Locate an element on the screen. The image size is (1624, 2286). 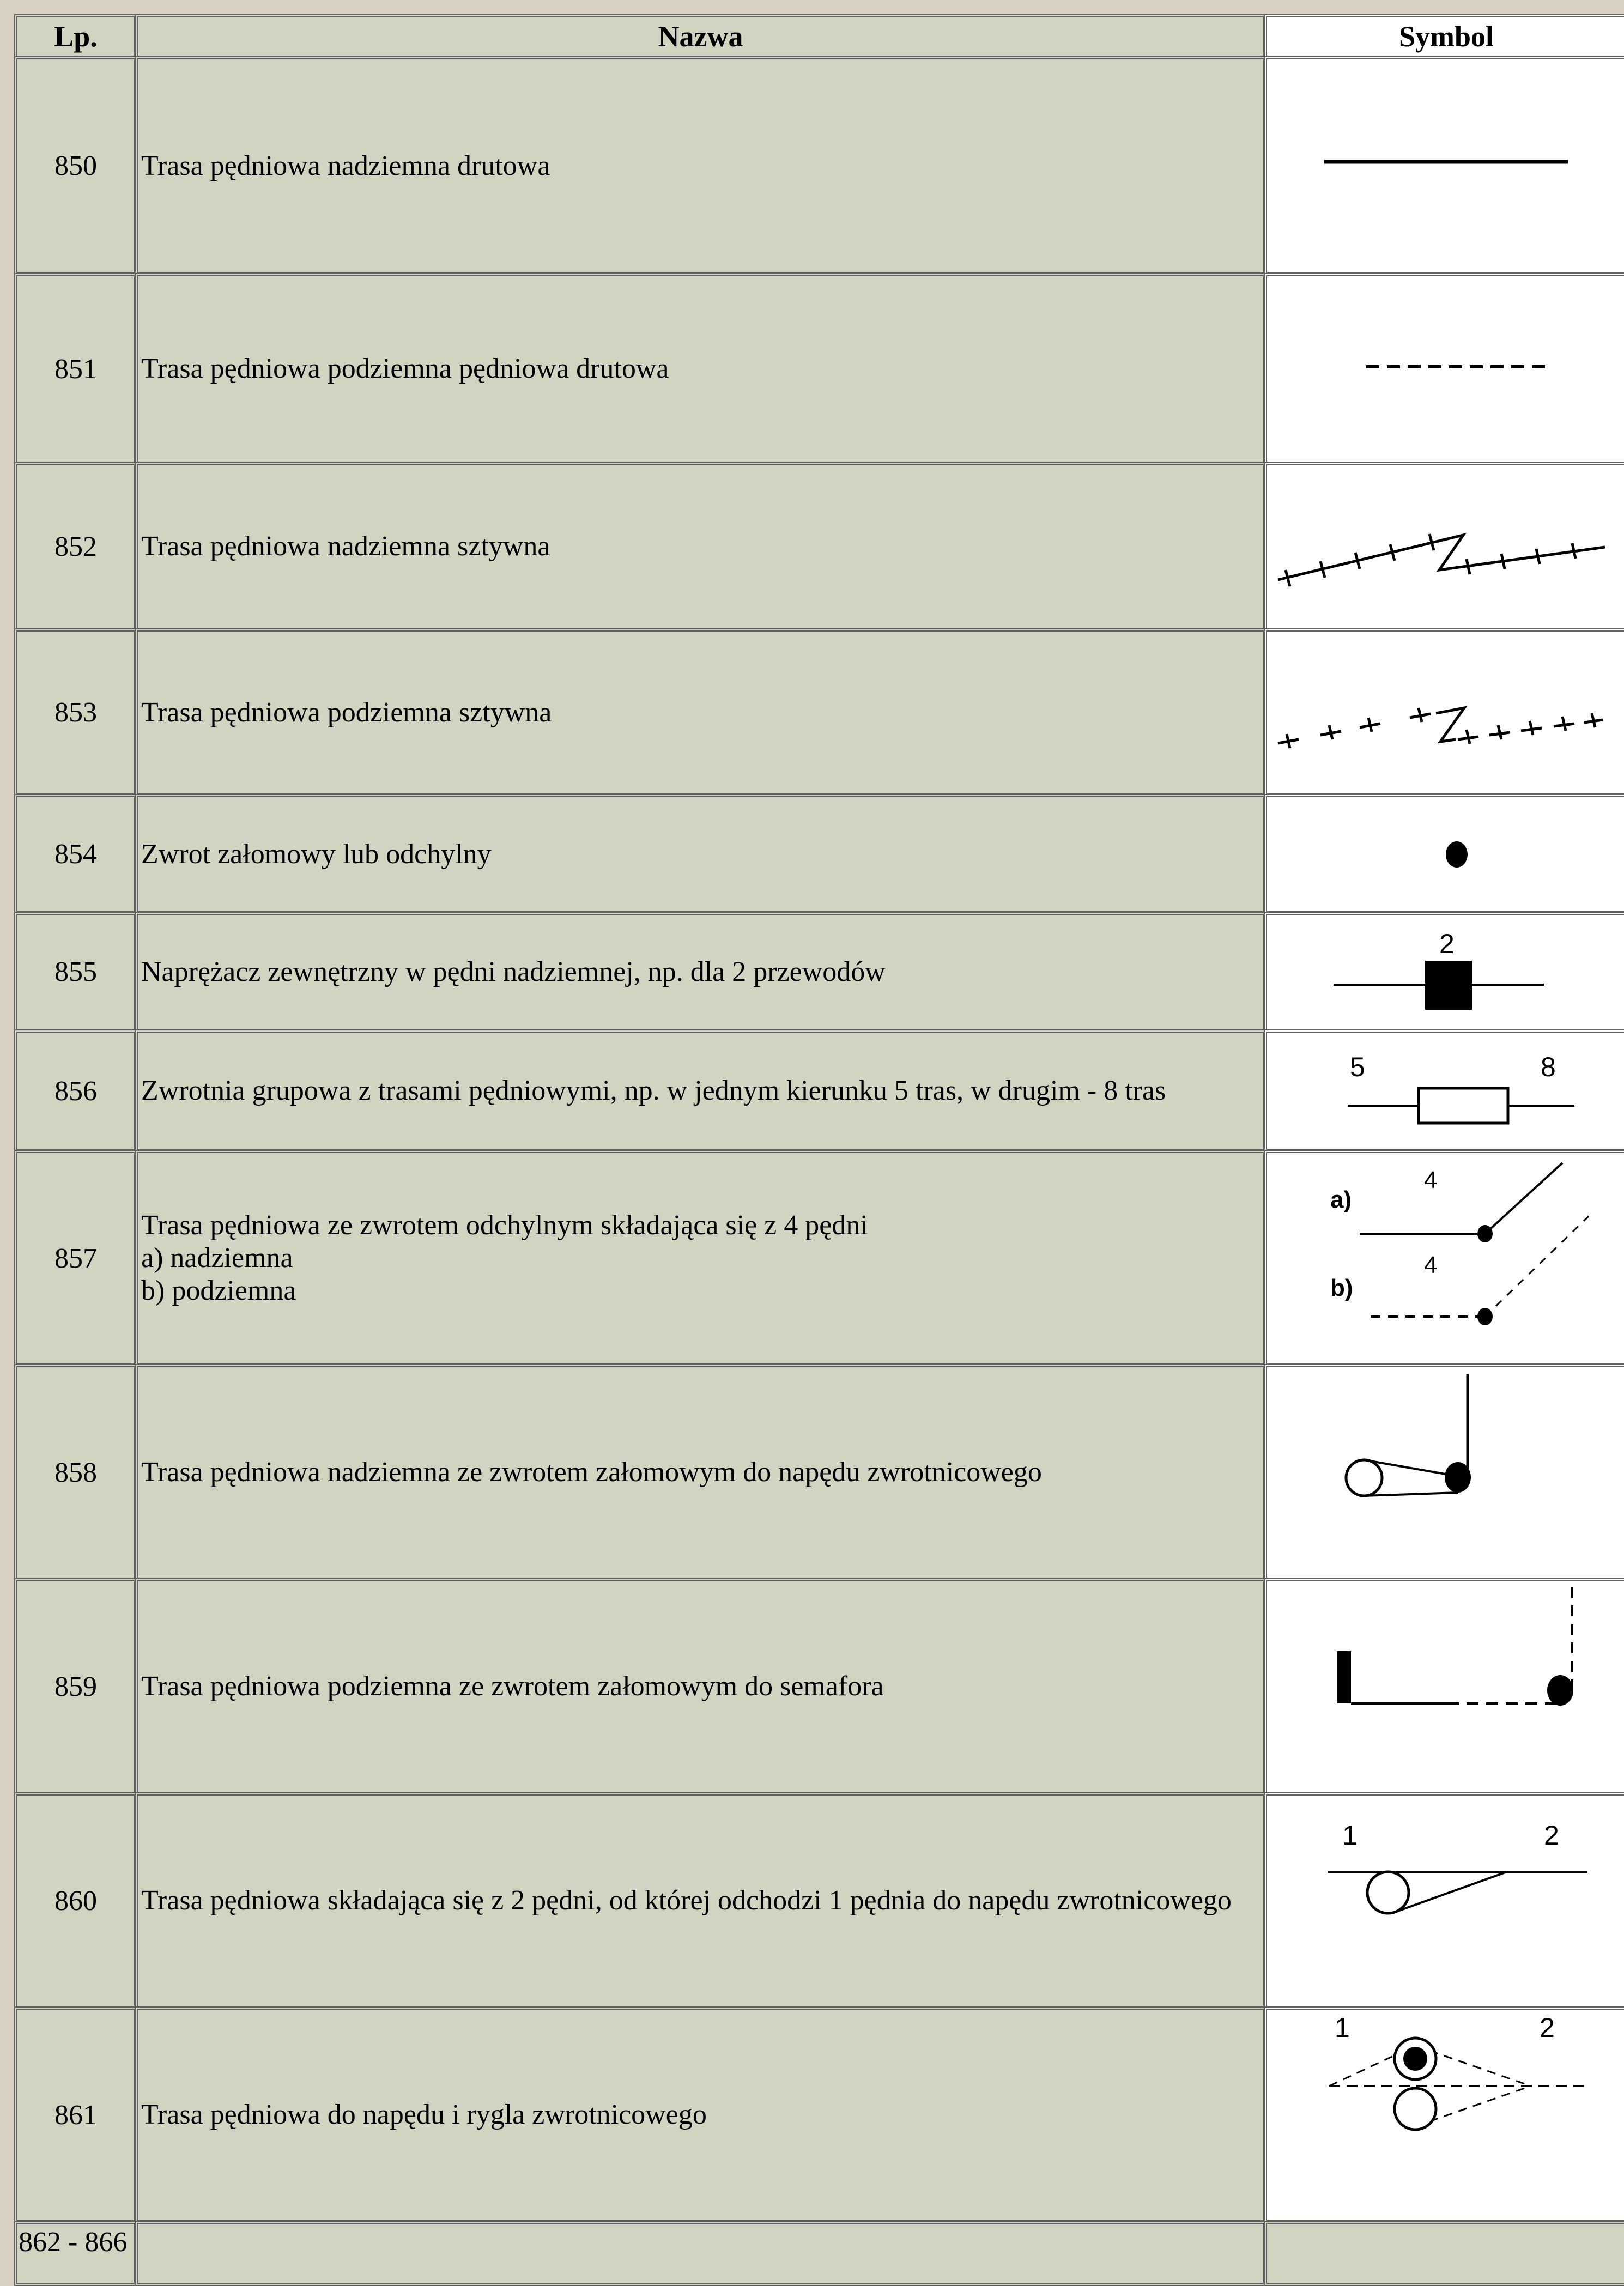
row-857-lp: 857 is located at coordinates (75, 1259).